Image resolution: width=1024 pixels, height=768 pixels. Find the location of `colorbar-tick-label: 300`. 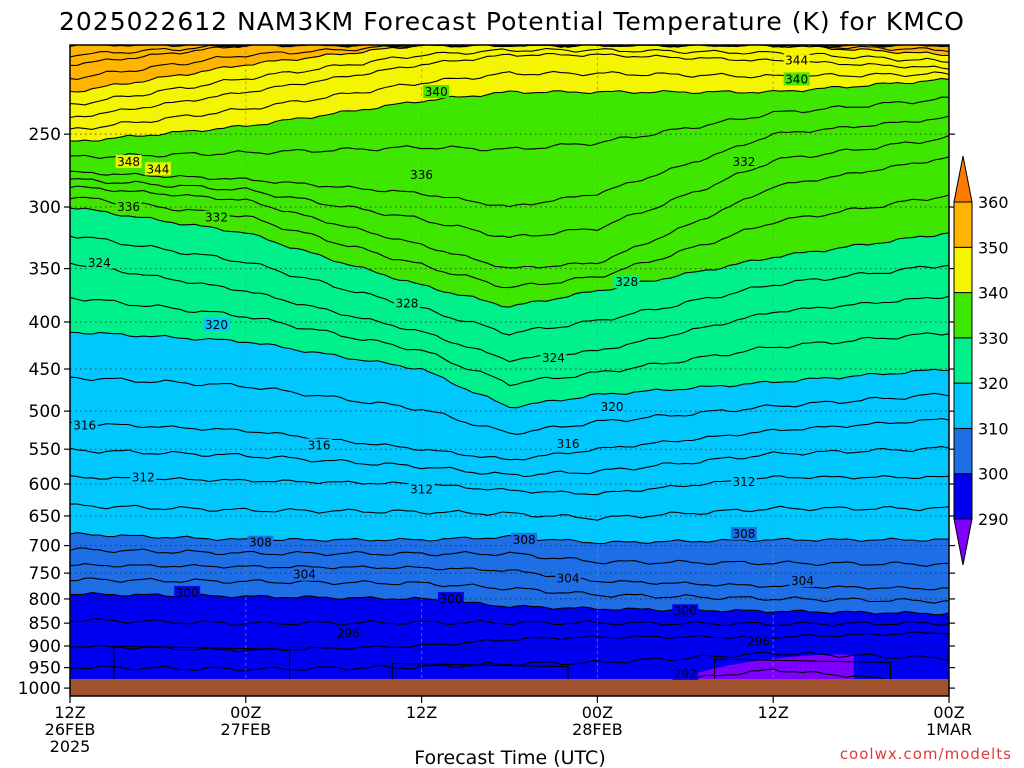

colorbar-tick-label: 300 is located at coordinates (993, 474).